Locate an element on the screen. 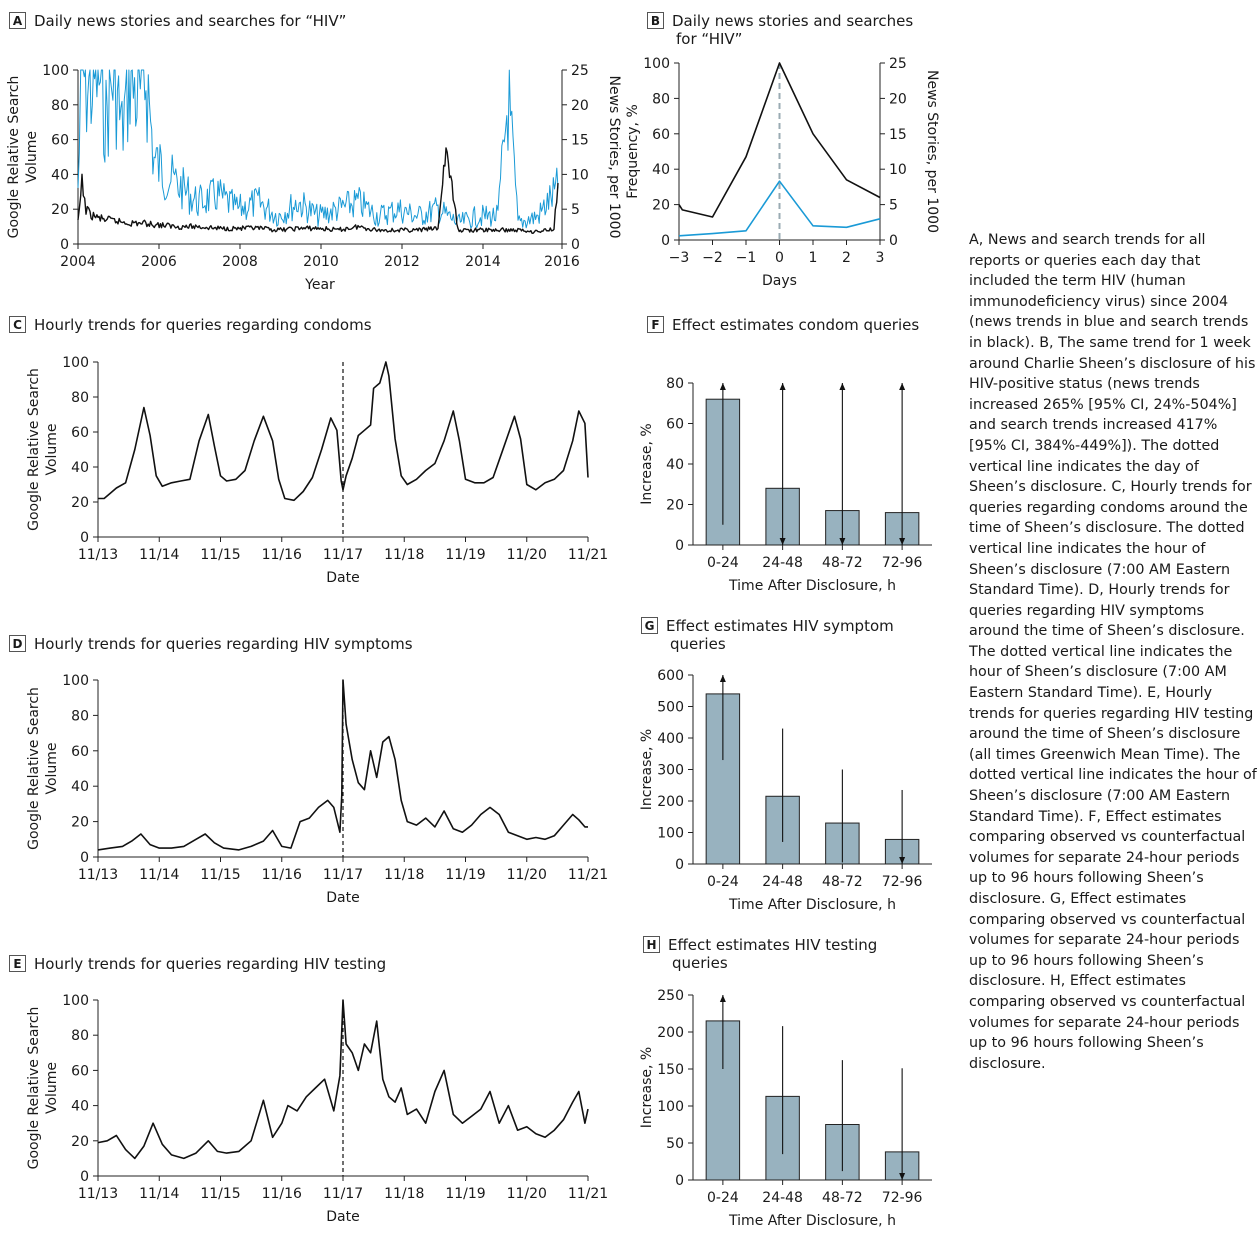 The image size is (1257, 1249). panel-g-y-tick-label: 600 is located at coordinates (670, 676).